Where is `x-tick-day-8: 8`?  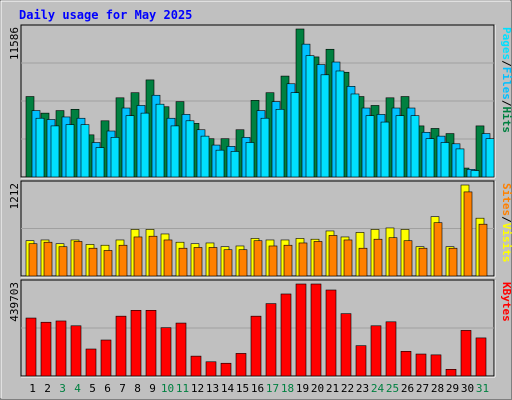
x-tick-day-8: 8 is located at coordinates (137, 388).